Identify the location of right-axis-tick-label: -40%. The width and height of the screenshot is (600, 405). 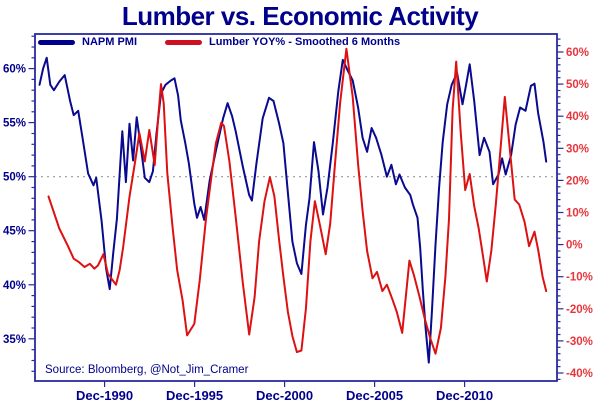
(579, 374).